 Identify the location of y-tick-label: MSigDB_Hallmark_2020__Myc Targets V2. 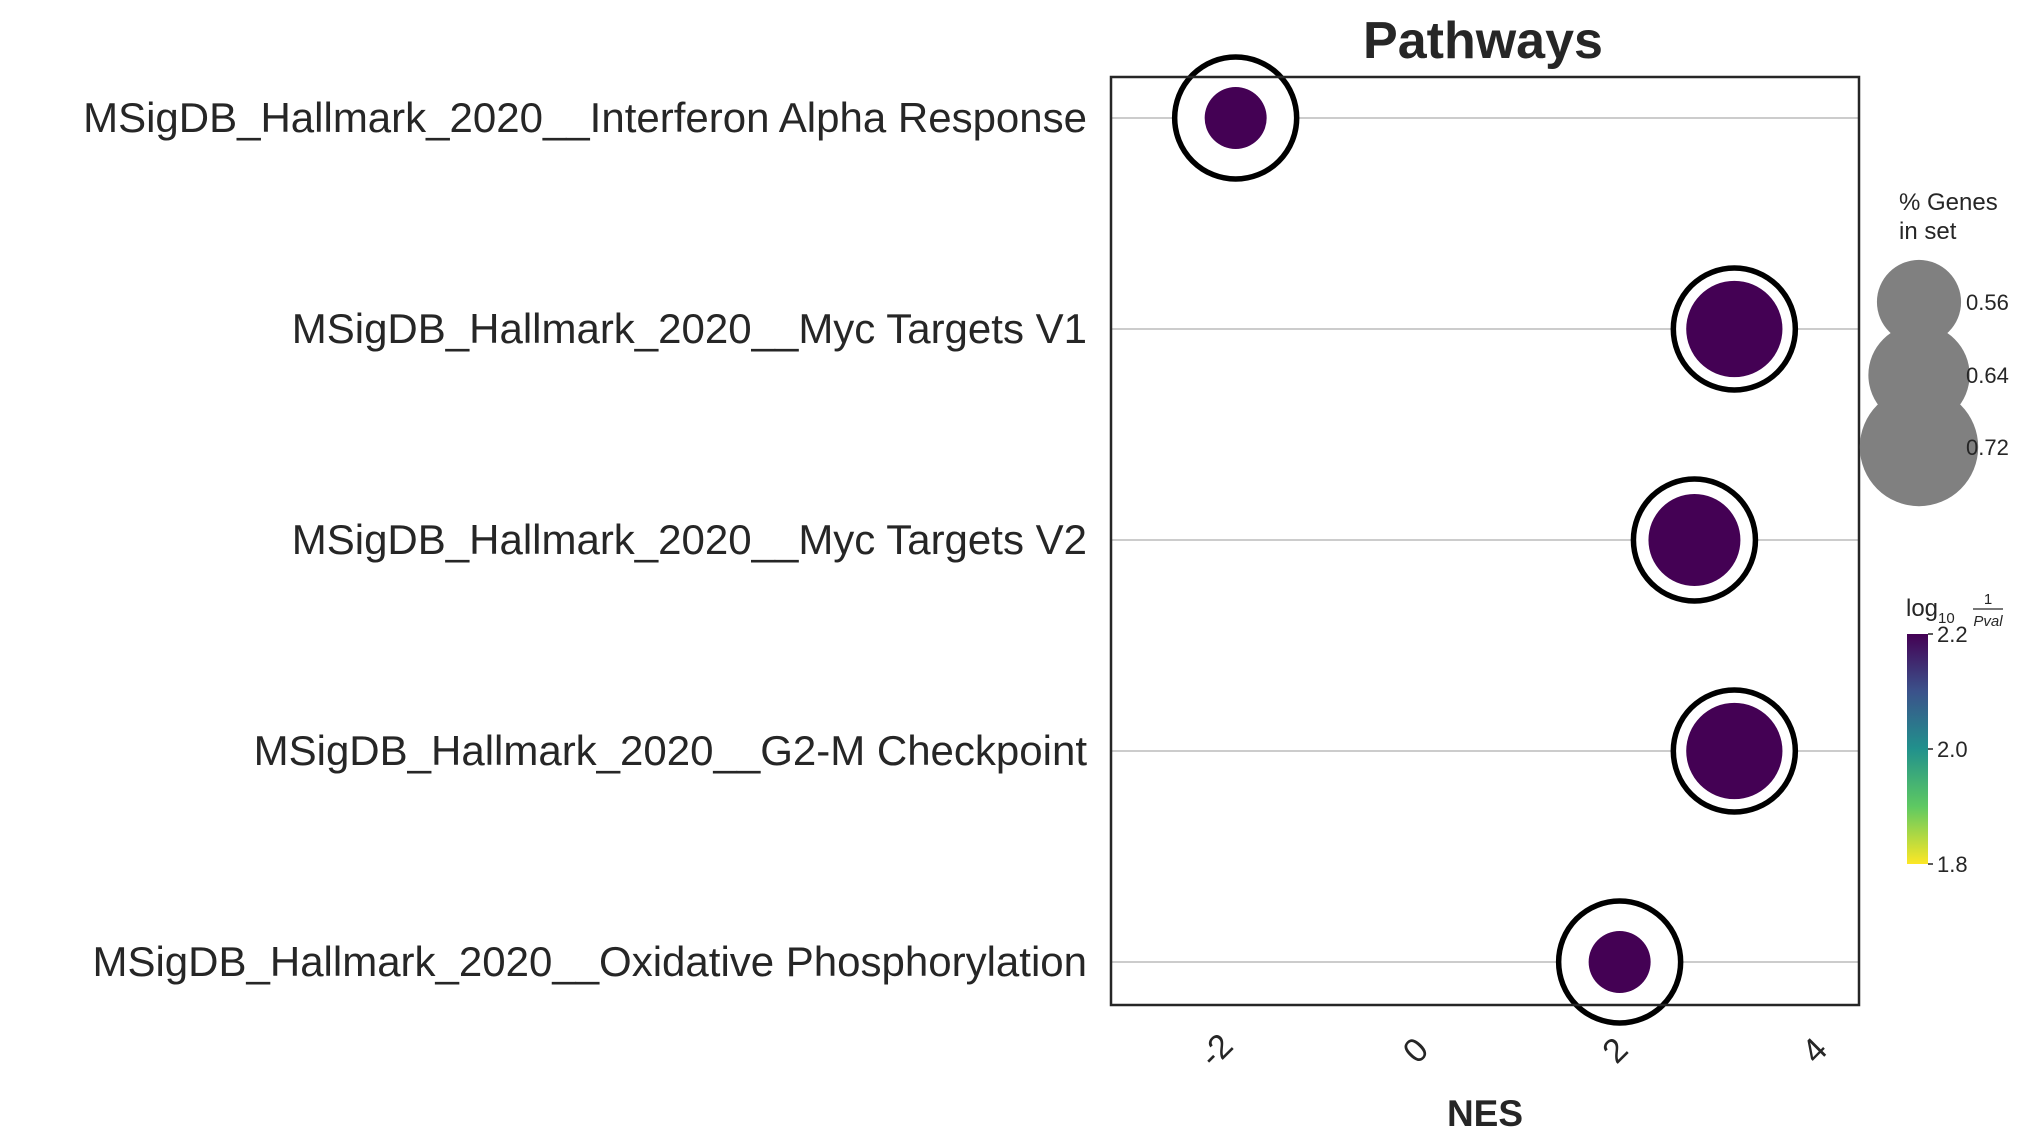
(689, 539).